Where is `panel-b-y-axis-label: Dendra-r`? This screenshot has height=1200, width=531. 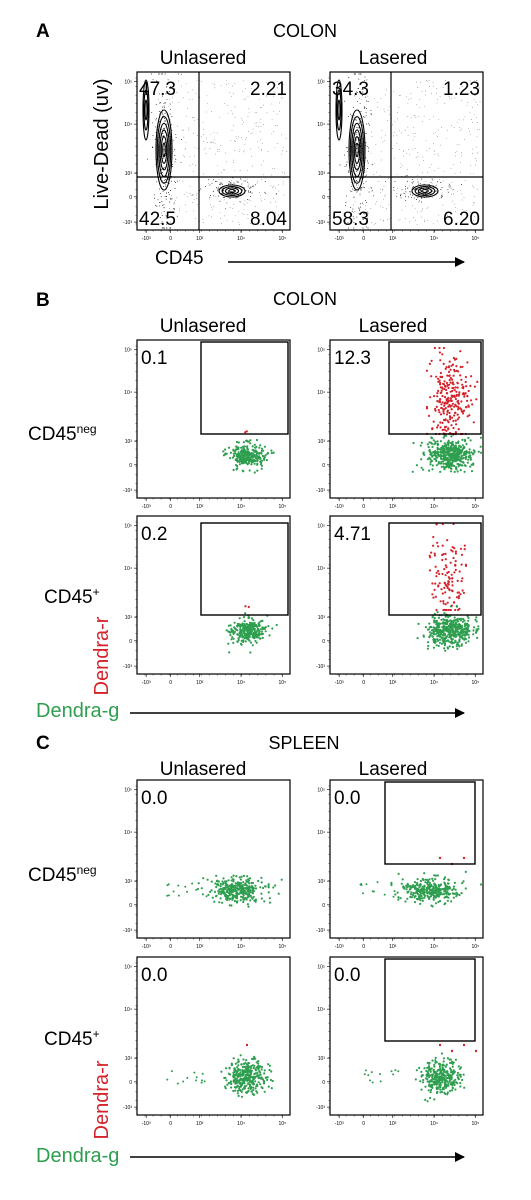
panel-b-y-axis-label: Dendra-r is located at coordinates (102, 655).